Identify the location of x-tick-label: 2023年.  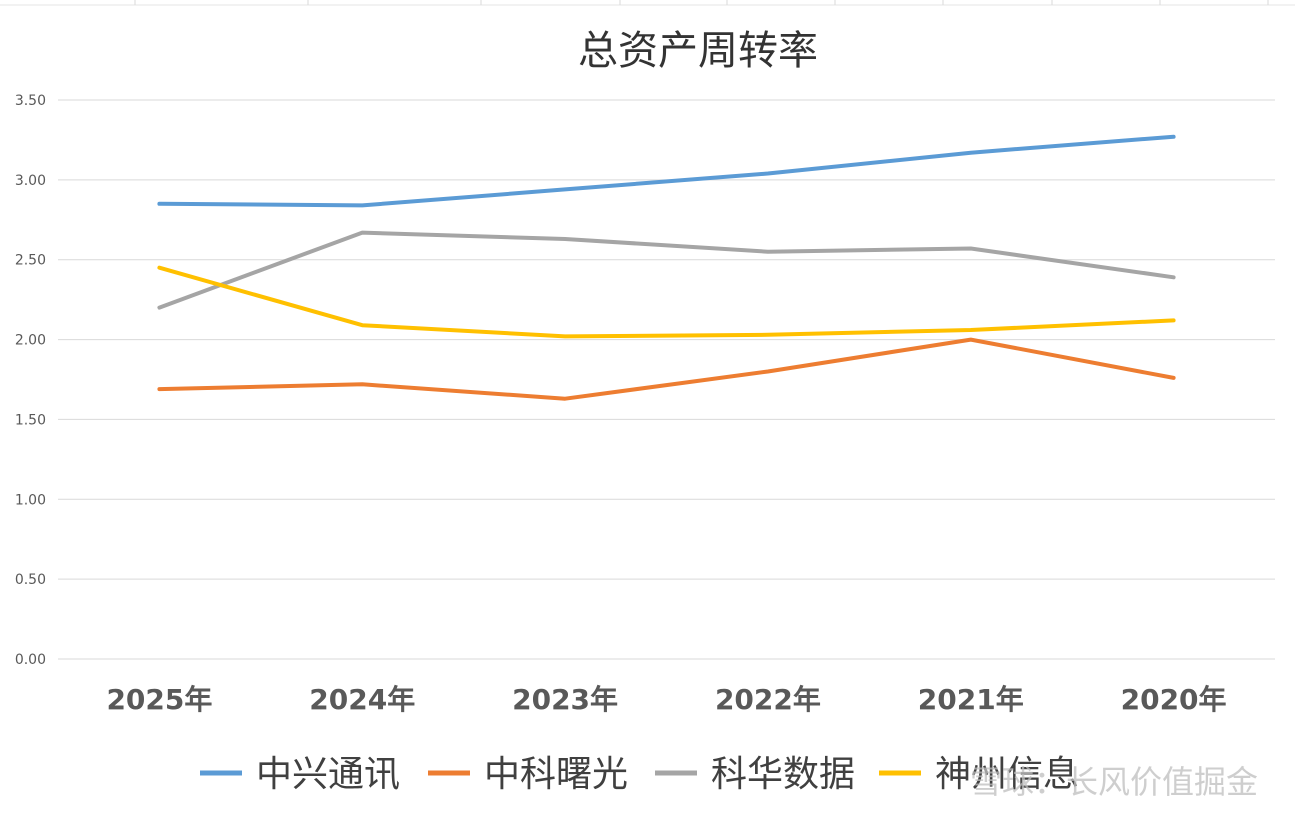
(565, 699).